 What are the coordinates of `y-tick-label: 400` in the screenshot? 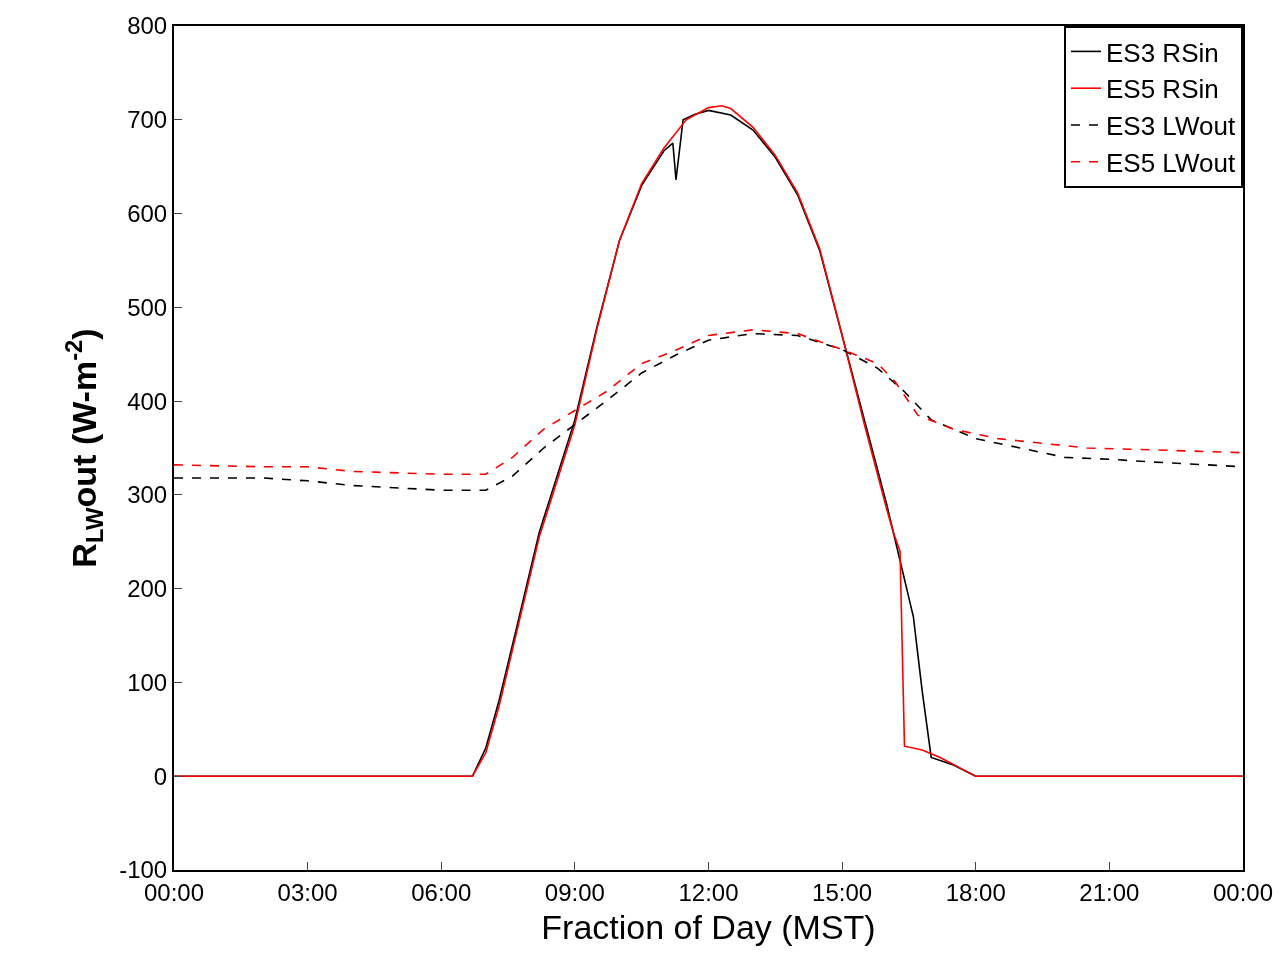 It's located at (147, 401).